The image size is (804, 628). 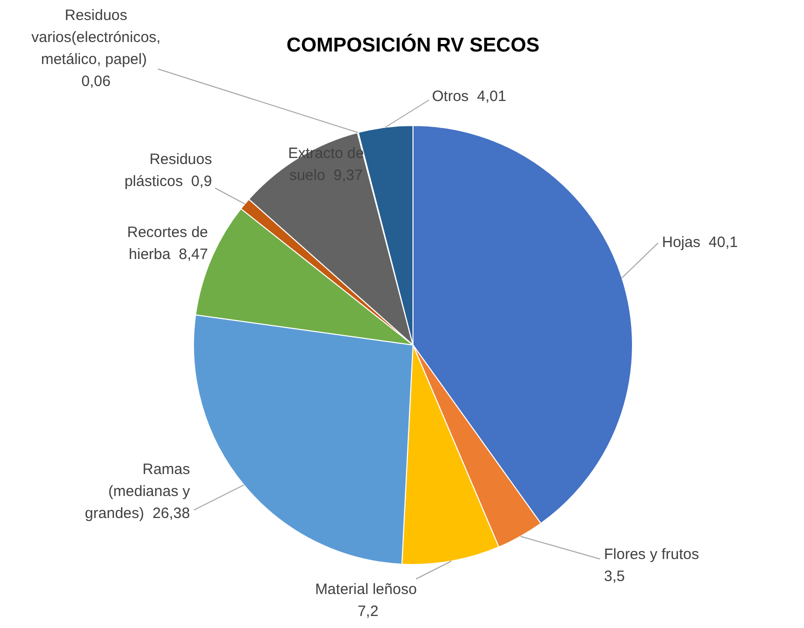 I want to click on slice-label: Residuos varios(electrónicos, metálico, papel), so click(x=96, y=37).